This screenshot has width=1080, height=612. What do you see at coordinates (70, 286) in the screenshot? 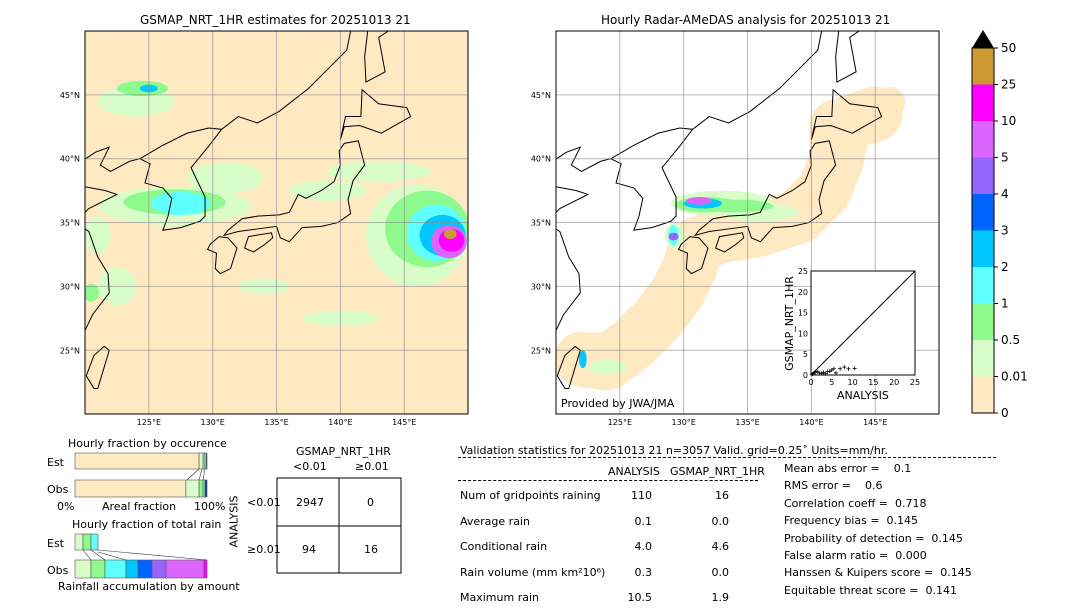
I see `lat-tick-label: 30°N` at bounding box center [70, 286].